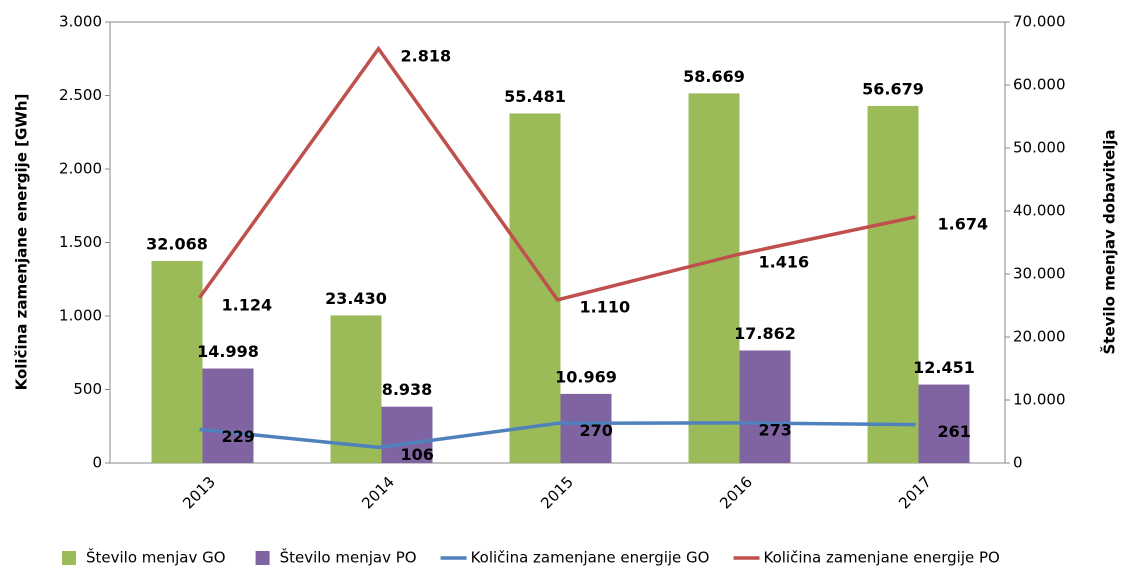 The height and width of the screenshot is (578, 1128). I want to click on y2-axis-title: Število menjav dobavitelja, so click(1109, 241).